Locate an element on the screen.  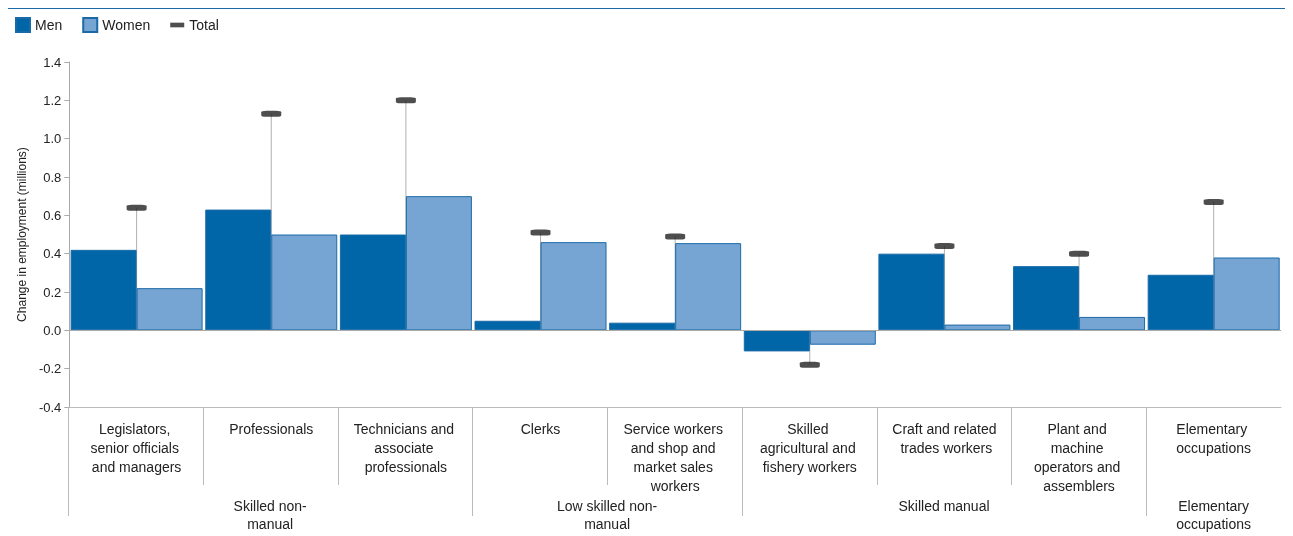
x-tick-label: Craft and related trades workers is located at coordinates (944, 438).